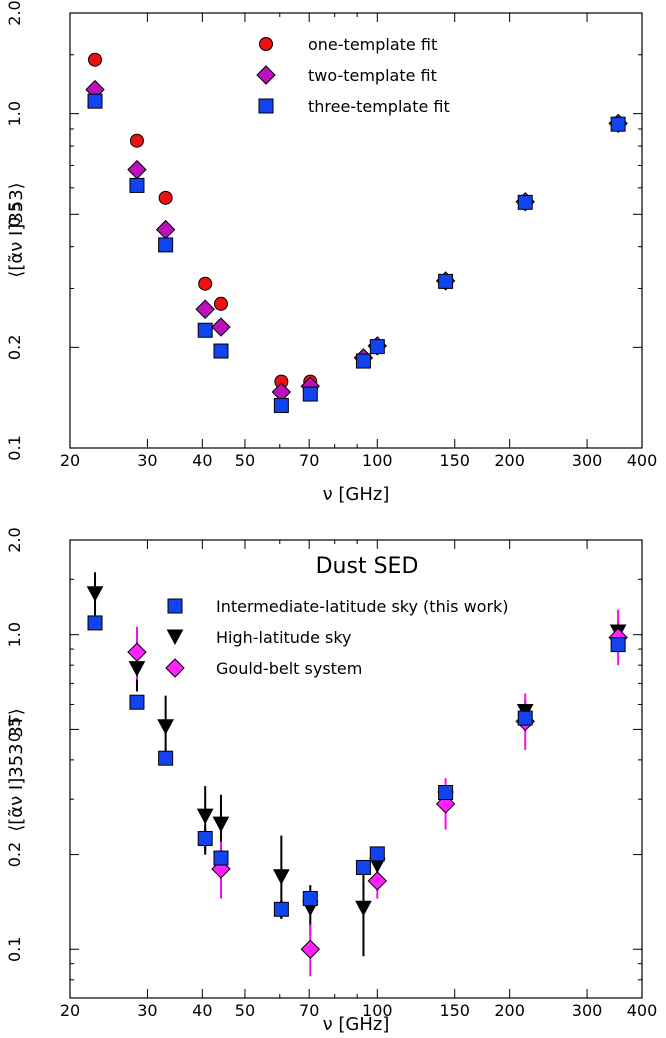 The width and height of the screenshot is (666, 1038). What do you see at coordinates (284, 637) in the screenshot?
I see `legend-entry-label: High-latitude sky` at bounding box center [284, 637].